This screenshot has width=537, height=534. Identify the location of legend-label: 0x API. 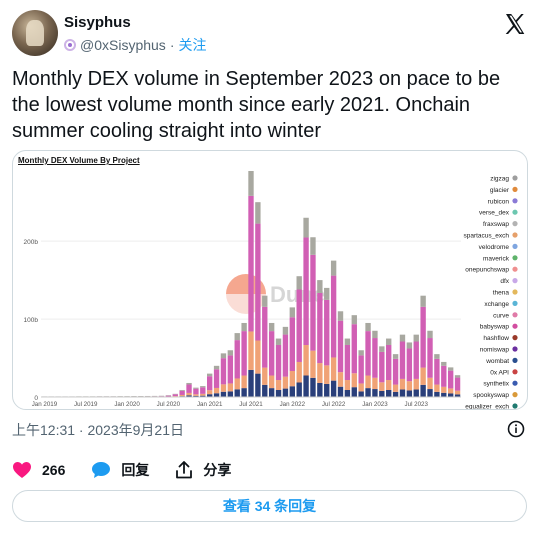
(499, 372).